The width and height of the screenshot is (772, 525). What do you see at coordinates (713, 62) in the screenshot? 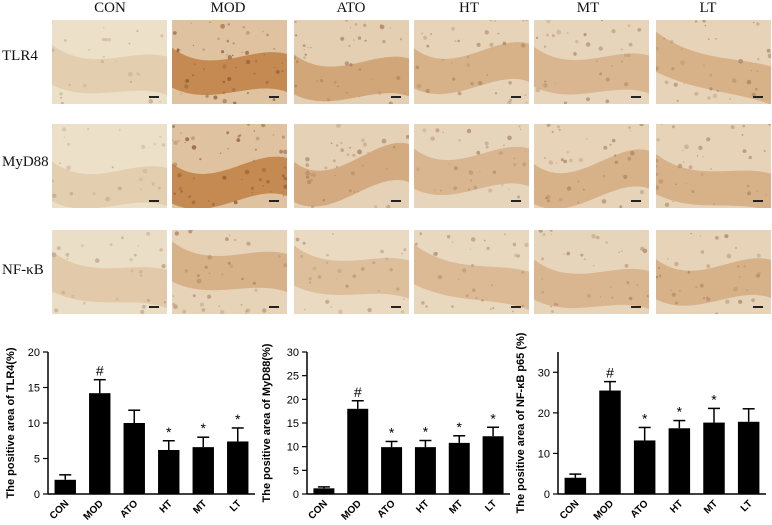
I see `micrograph-tlr4-lt` at bounding box center [713, 62].